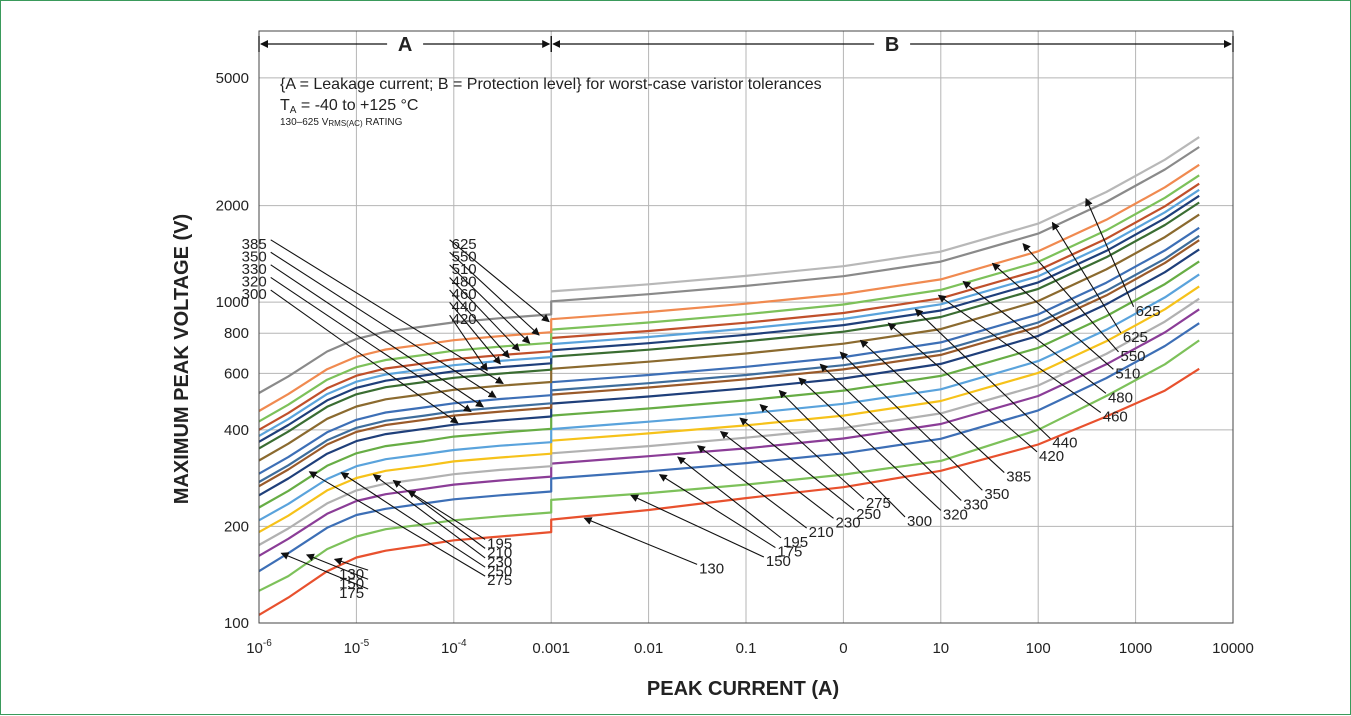  I want to click on x-tick-label: 0.001, so click(551, 648).